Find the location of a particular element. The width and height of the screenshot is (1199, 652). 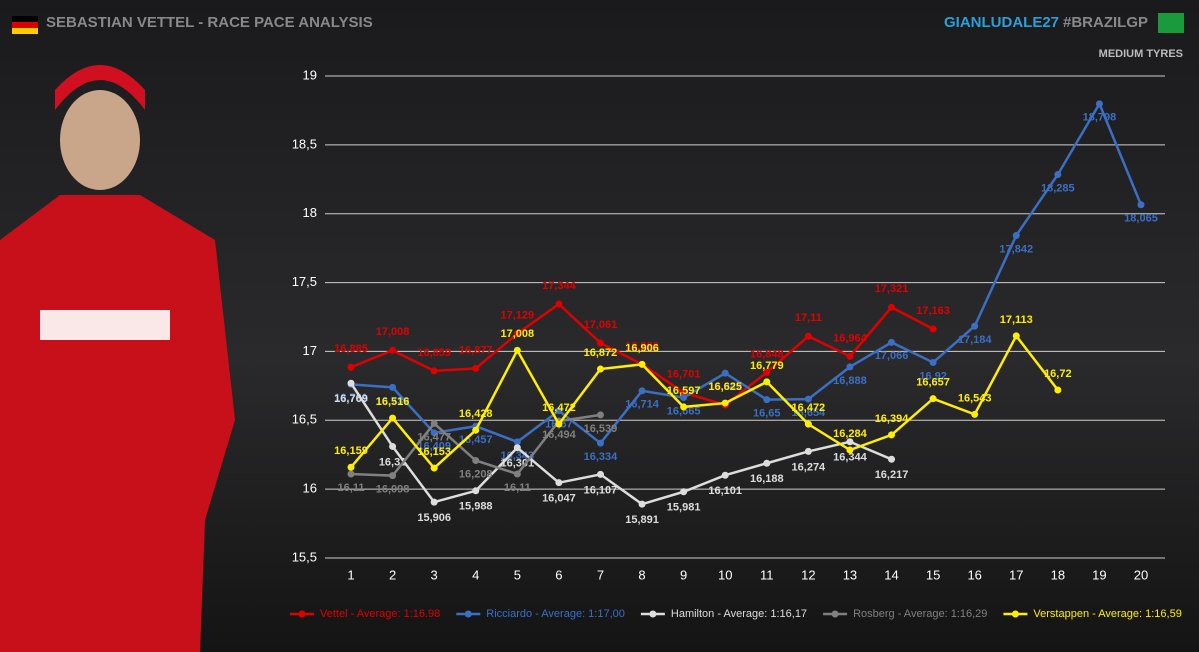

data-label: 16,428 is located at coordinates (476, 414).